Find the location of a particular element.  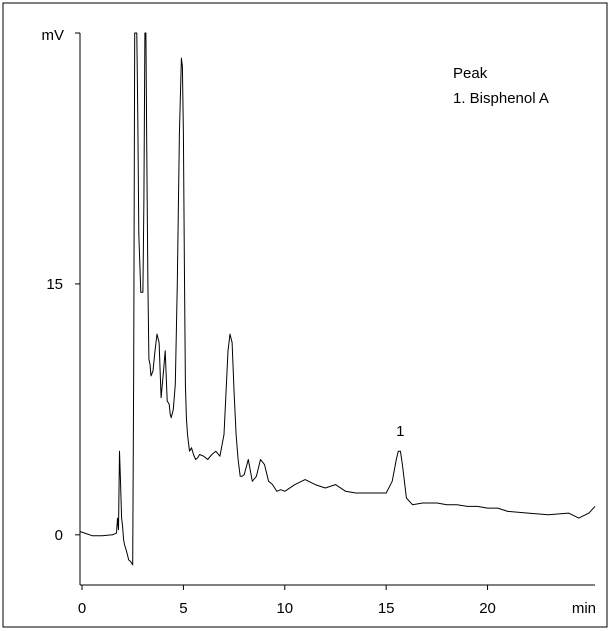

y-tick-label-15: 15 is located at coordinates (54, 284).